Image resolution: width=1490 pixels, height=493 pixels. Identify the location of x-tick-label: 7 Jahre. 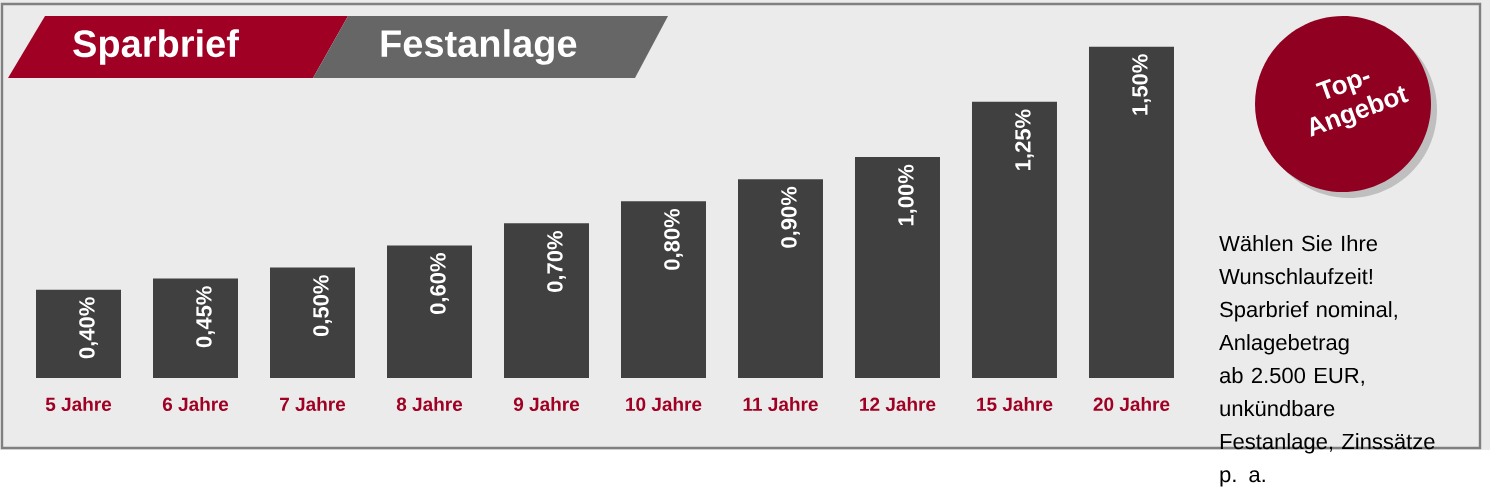
(313, 403).